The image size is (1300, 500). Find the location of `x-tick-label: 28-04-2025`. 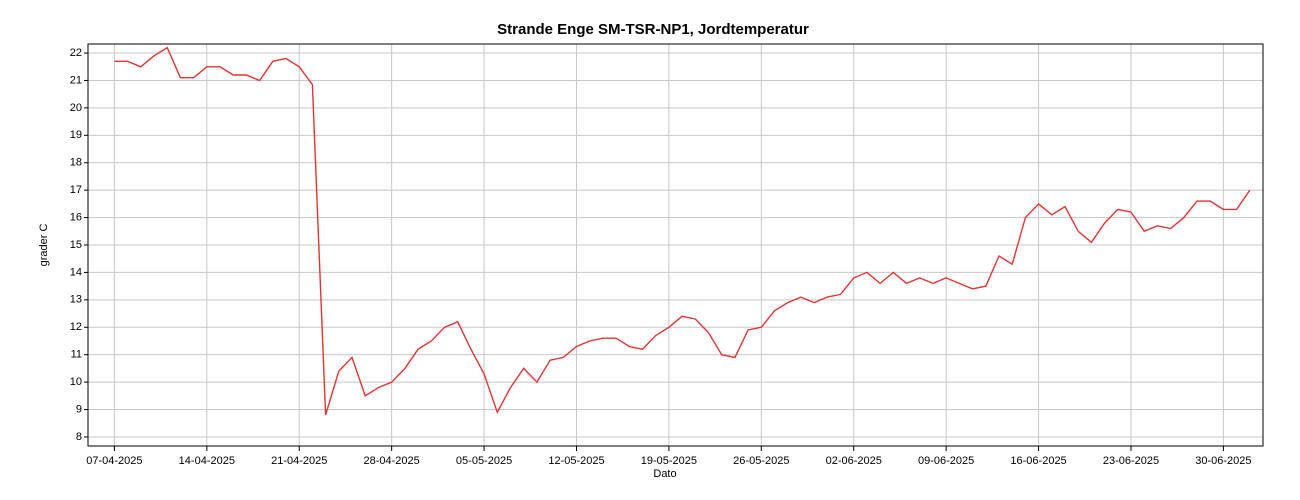

x-tick-label: 28-04-2025 is located at coordinates (392, 461).